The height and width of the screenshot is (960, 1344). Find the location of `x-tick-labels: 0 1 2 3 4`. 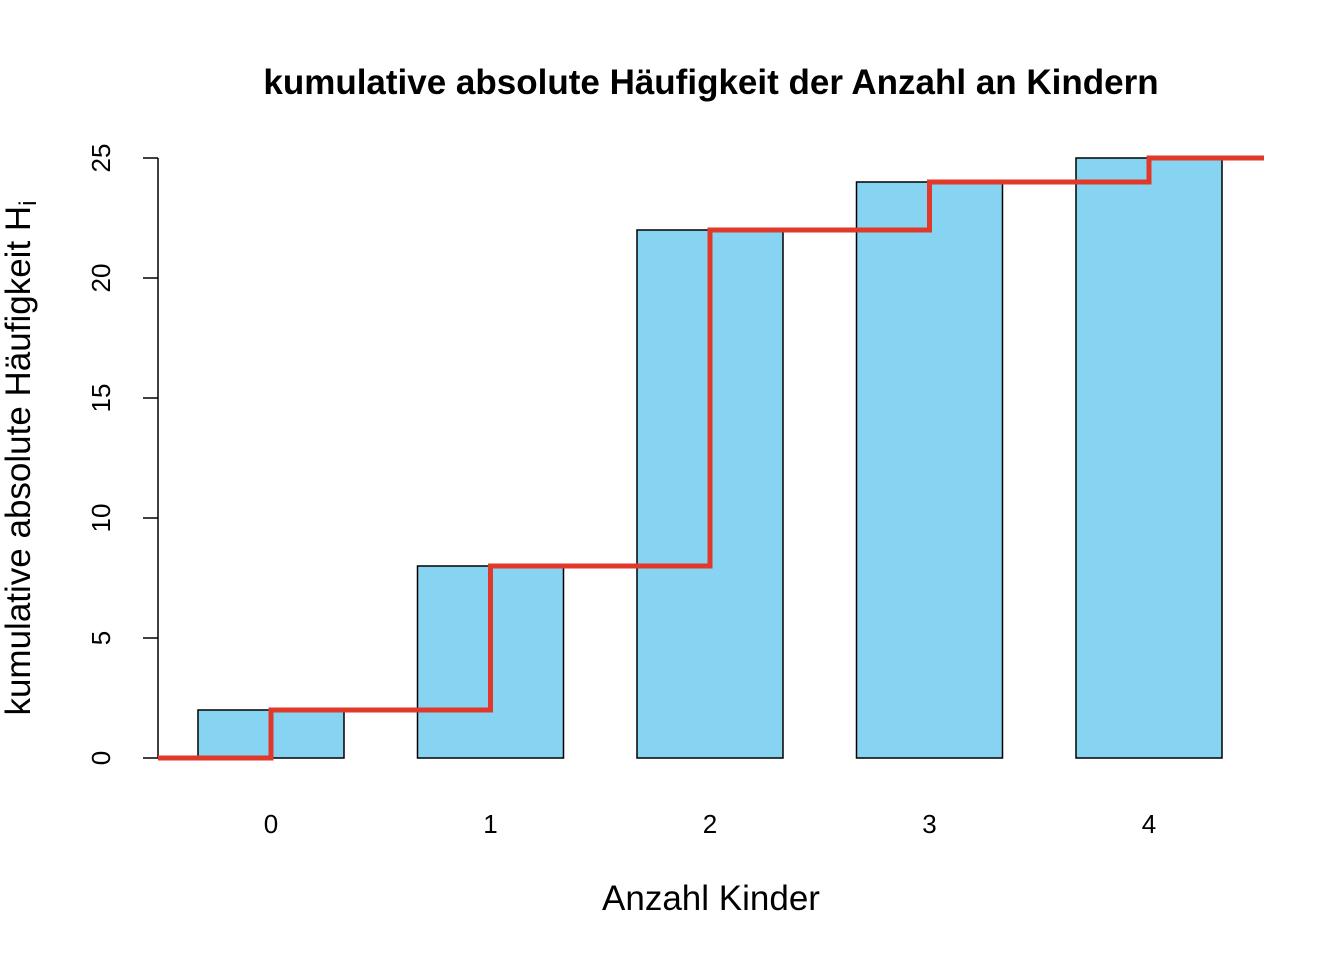

x-tick-labels: 0 1 2 3 4 is located at coordinates (710, 824).